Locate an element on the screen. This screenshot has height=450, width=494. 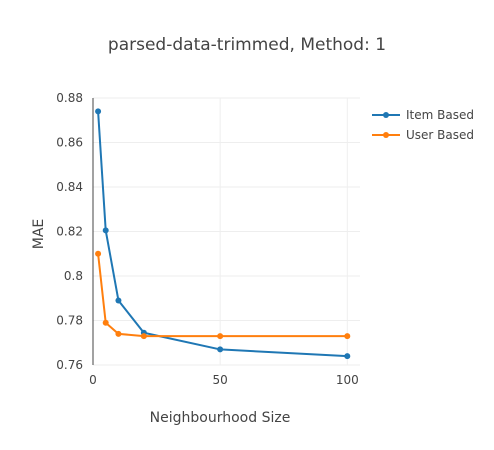
x-tick-label: 100 is located at coordinates (347, 380).